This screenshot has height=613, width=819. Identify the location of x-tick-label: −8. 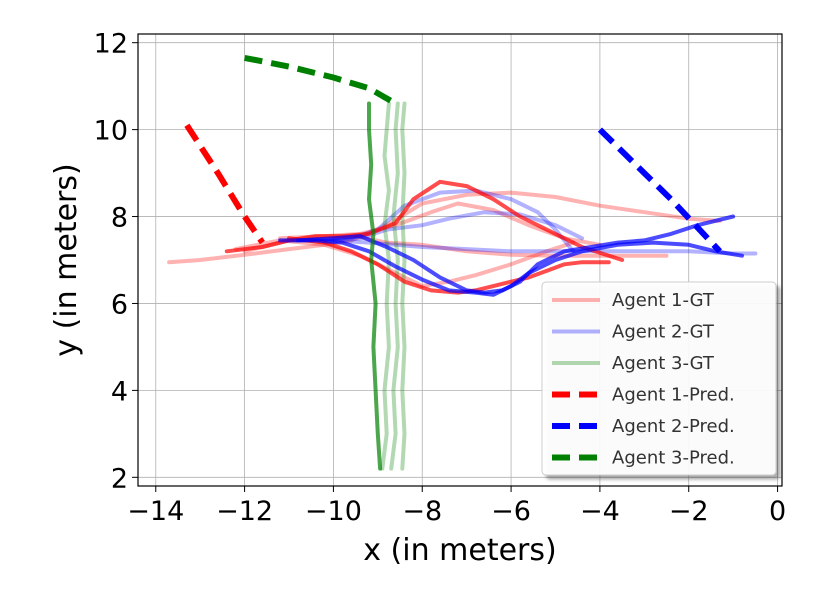
(422, 511).